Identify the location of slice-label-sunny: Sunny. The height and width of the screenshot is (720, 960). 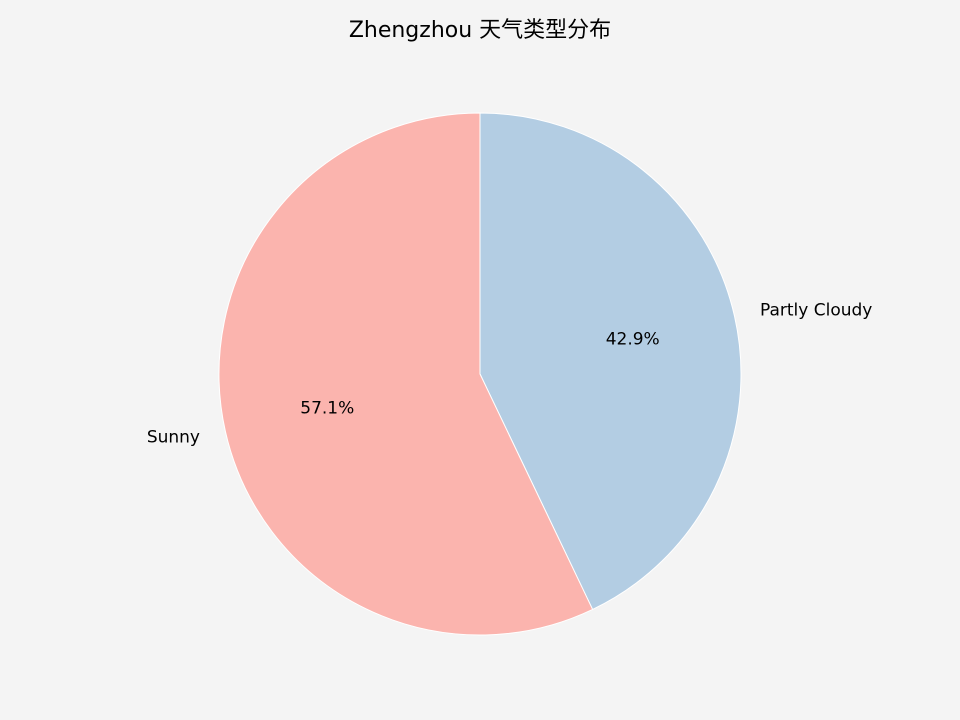
(173, 438).